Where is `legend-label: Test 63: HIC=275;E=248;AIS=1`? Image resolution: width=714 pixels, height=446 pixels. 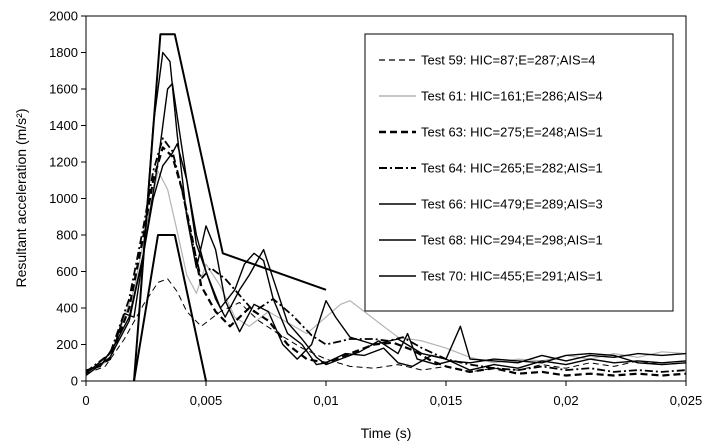 legend-label: Test 63: HIC=275;E=248;AIS=1 is located at coordinates (512, 132).